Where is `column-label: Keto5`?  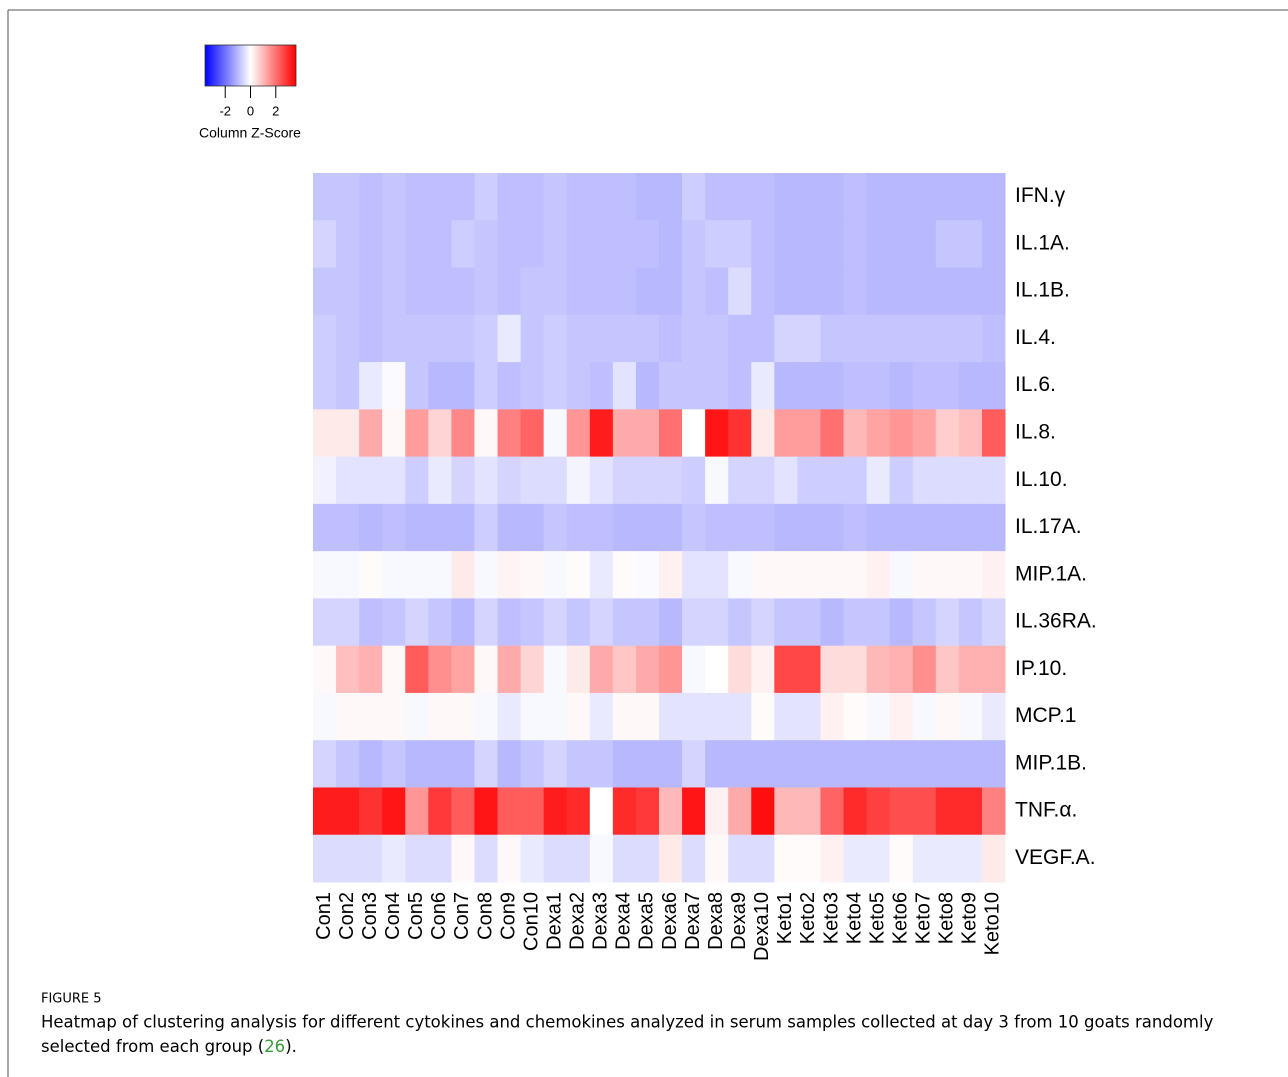
column-label: Keto5 is located at coordinates (877, 918).